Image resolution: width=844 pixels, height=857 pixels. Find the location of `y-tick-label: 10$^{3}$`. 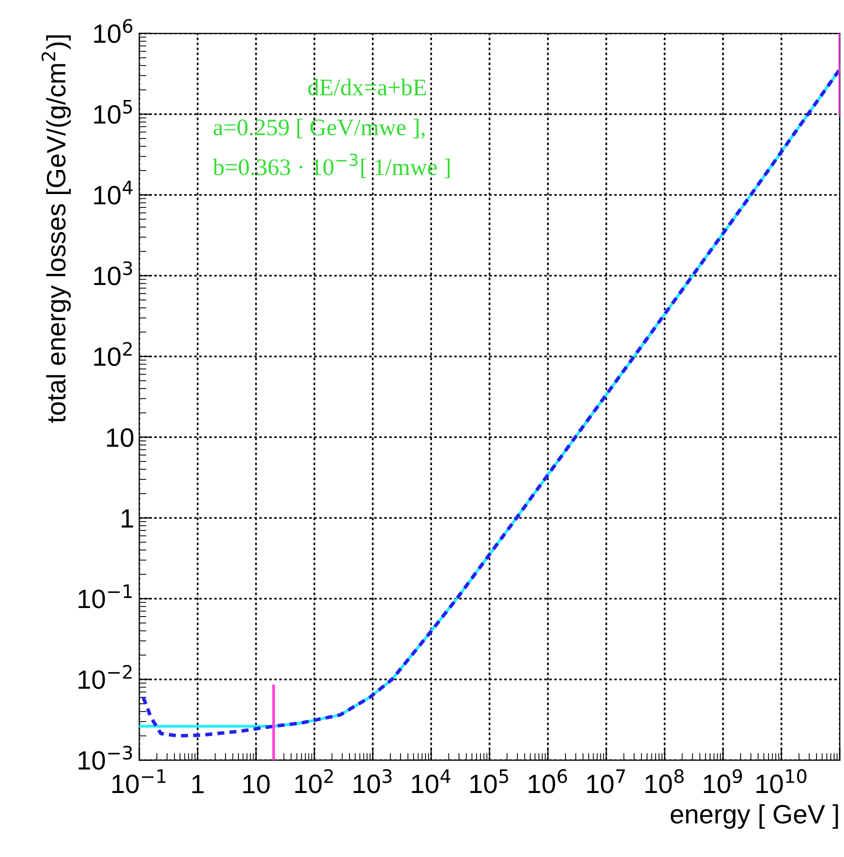

y-tick-label: 10$^{3}$ is located at coordinates (113, 273).